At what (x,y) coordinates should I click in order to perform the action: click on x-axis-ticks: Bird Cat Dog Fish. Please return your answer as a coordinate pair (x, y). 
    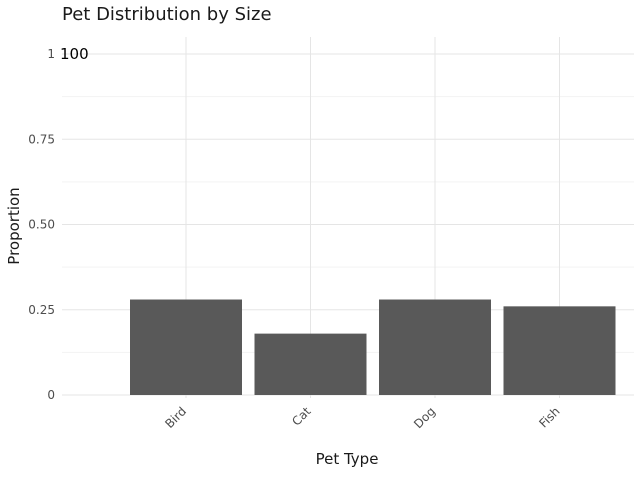
    Looking at the image, I should click on (362, 417).